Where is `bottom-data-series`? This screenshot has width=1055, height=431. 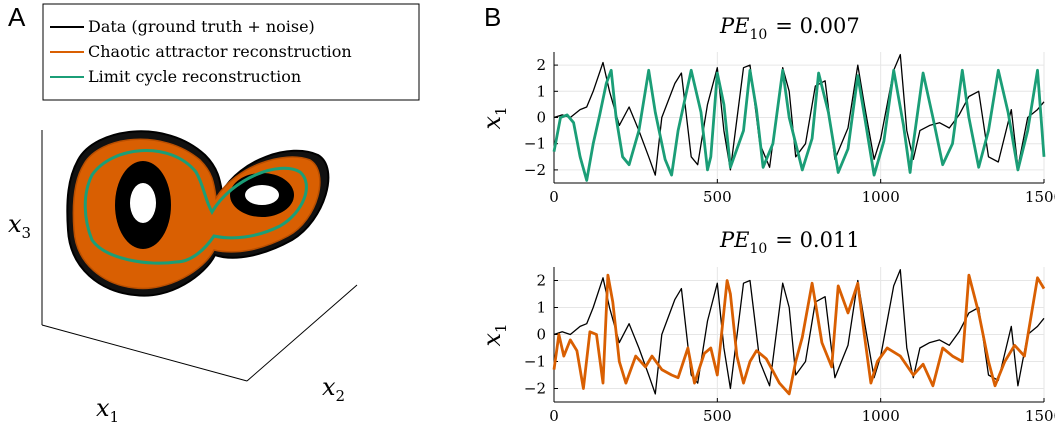
bottom-data-series is located at coordinates (799, 332).